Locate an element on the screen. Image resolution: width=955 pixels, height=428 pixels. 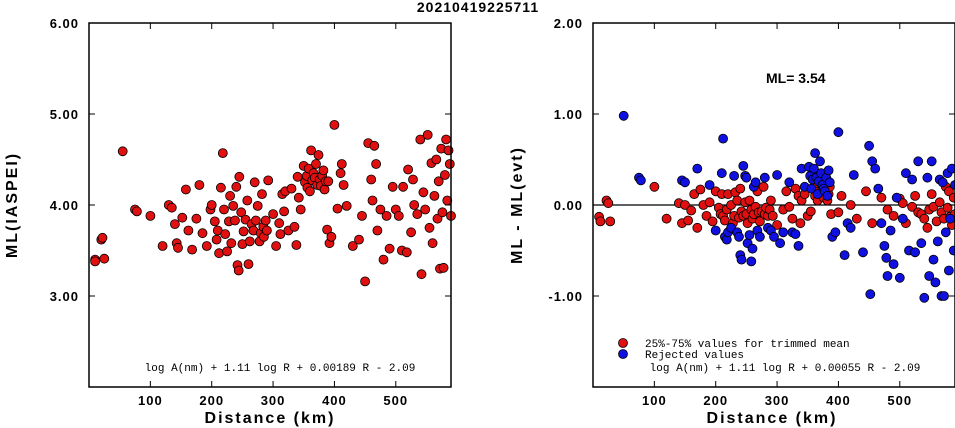
right-y-axis-label: ML - ML(evt) is located at coordinates (517, 205).